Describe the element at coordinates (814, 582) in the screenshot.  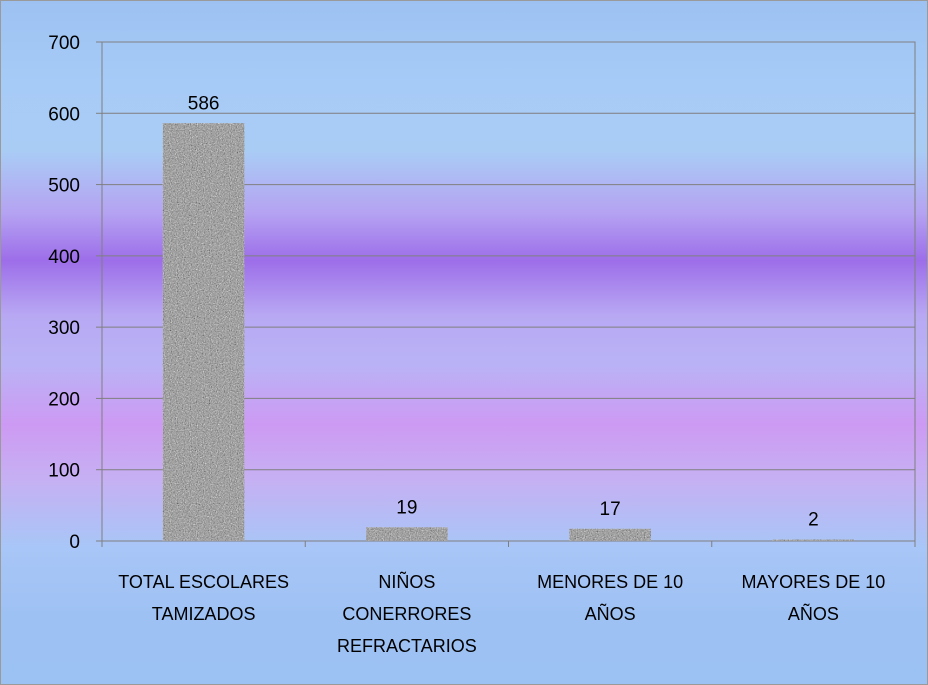
I see `category-label-line: MAYORES DE 10` at that location.